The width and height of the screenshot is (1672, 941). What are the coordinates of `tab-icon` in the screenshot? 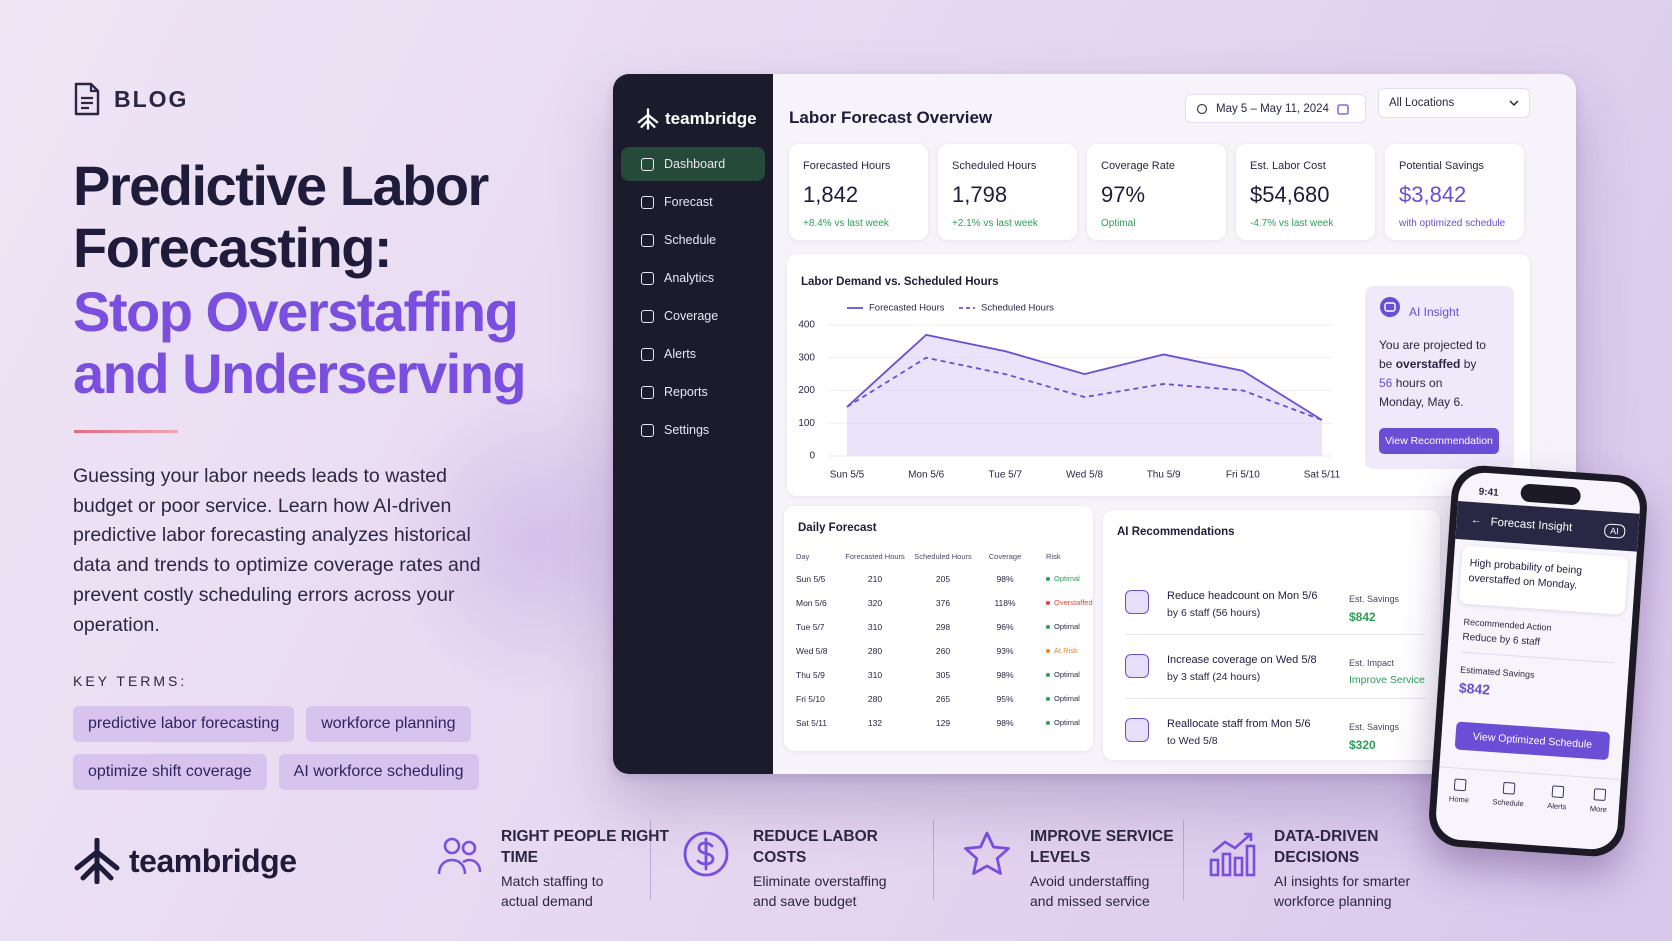 It's located at (1599, 795).